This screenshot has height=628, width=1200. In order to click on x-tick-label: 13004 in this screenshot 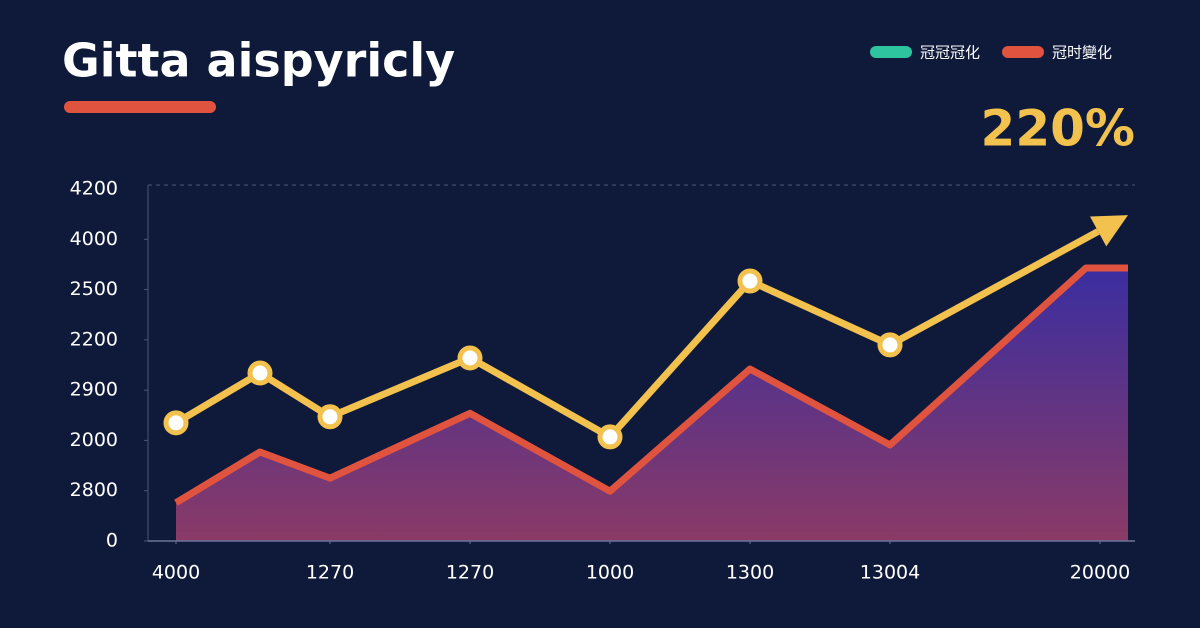, I will do `click(890, 573)`.